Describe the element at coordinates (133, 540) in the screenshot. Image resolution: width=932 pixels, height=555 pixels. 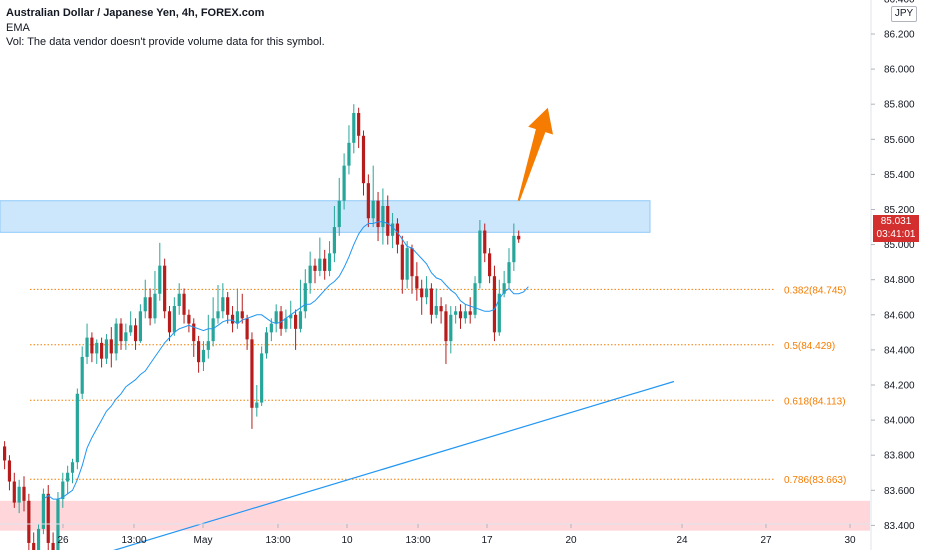
I see `time-tick-label: 13:00` at that location.